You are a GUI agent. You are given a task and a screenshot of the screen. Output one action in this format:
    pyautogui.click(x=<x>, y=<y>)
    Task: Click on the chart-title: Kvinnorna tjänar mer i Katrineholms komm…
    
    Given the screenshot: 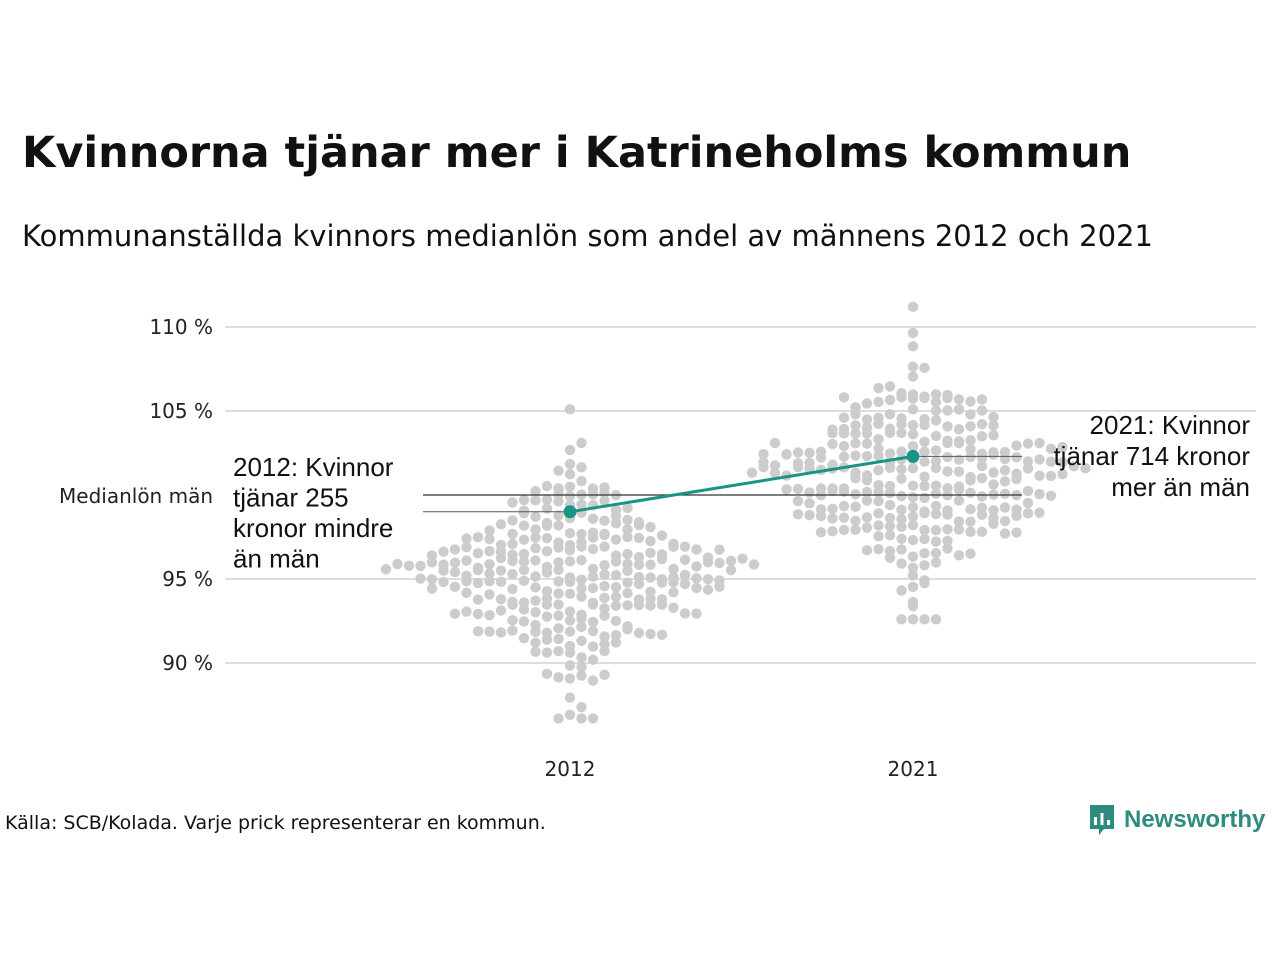 What is the action you would take?
    pyautogui.click(x=577, y=153)
    